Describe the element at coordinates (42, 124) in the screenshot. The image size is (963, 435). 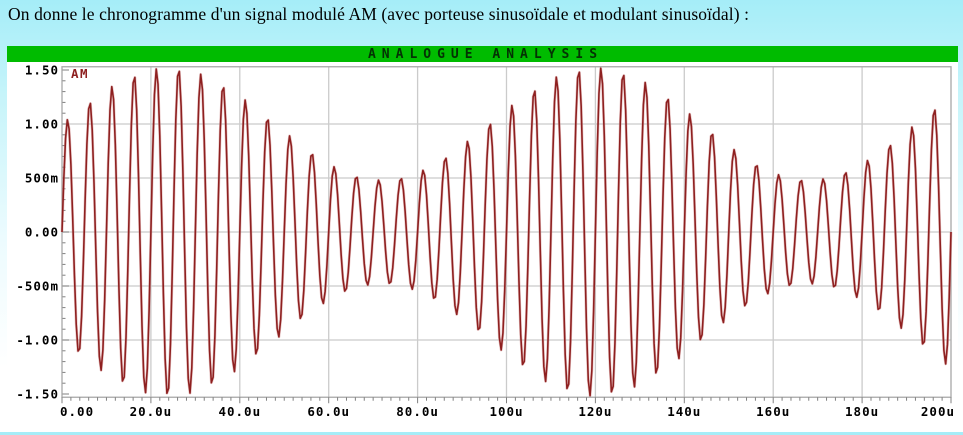
I see `svg-text: 1.00` at that location.